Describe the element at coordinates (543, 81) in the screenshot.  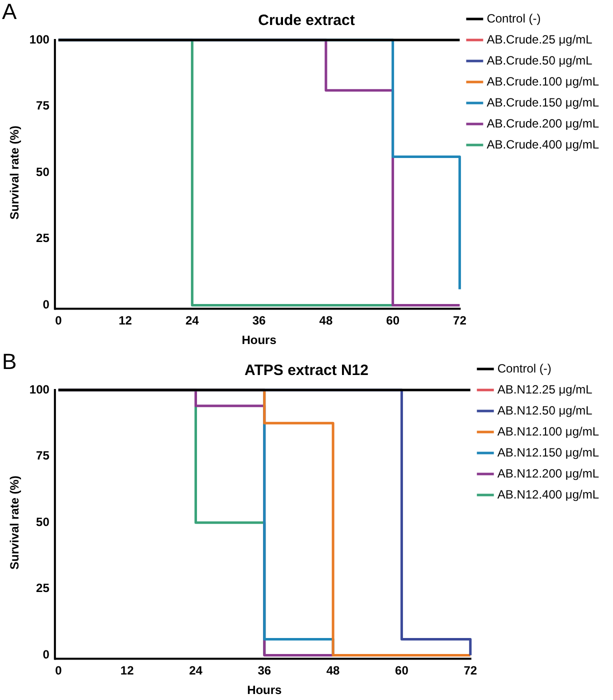
I see `legend-label: AB.Crude.100 μg/mL` at that location.